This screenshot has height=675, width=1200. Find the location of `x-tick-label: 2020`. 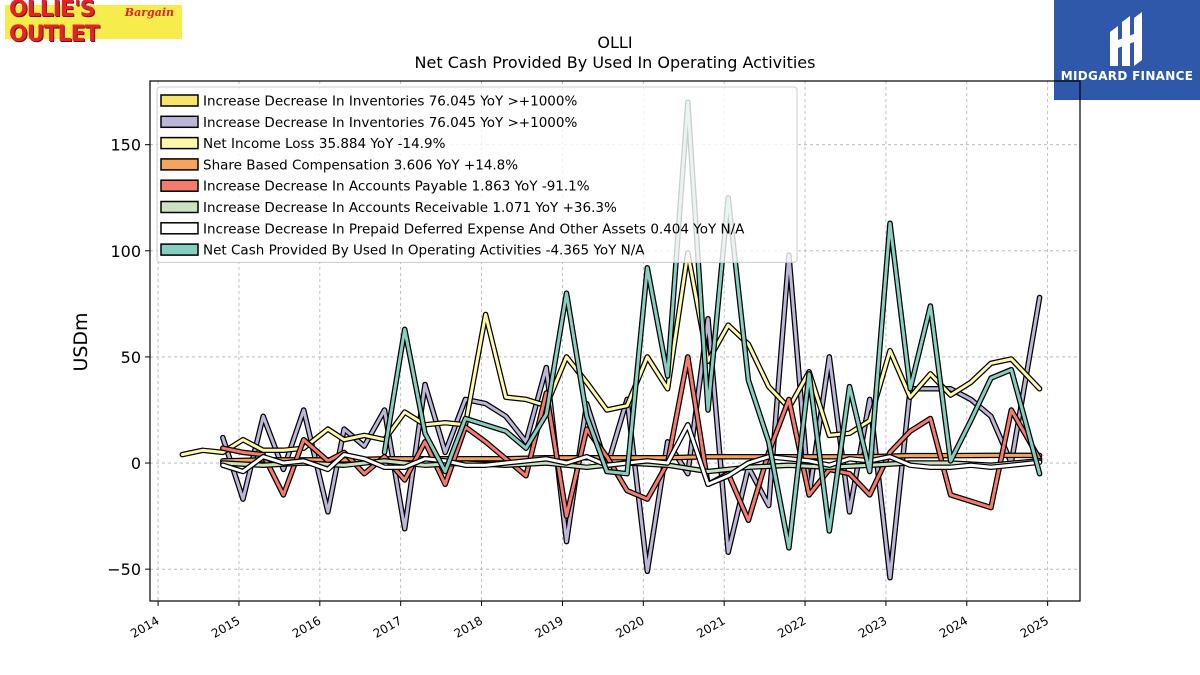

x-tick-label: 2020 is located at coordinates (629, 626).